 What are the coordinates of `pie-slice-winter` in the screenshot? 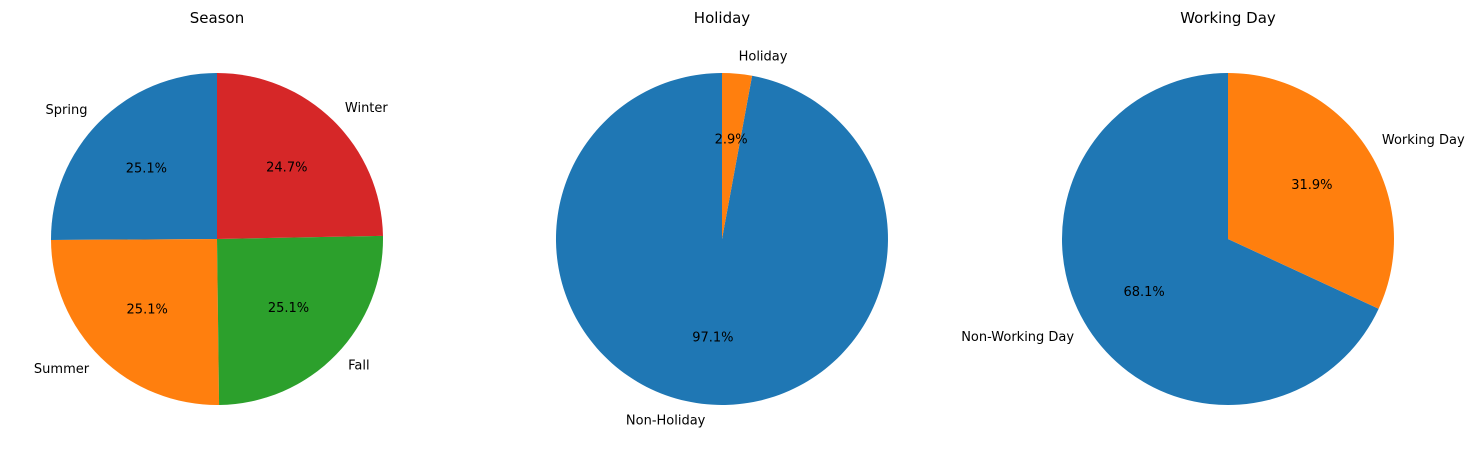 It's located at (300, 156).